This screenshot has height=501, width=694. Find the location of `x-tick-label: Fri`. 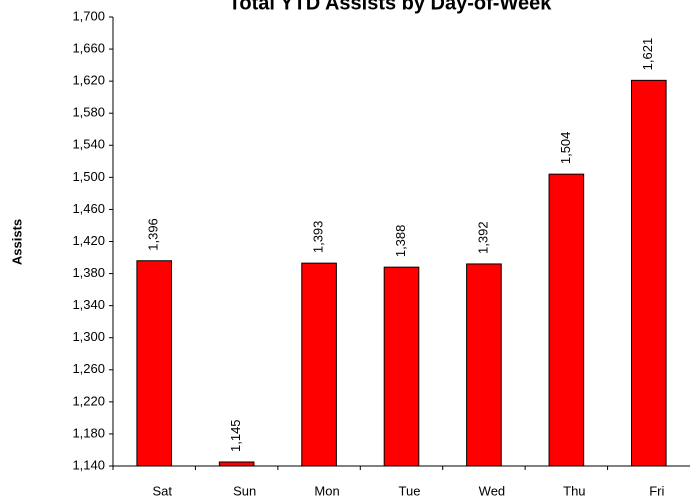

x-tick-label: Fri is located at coordinates (656, 490).